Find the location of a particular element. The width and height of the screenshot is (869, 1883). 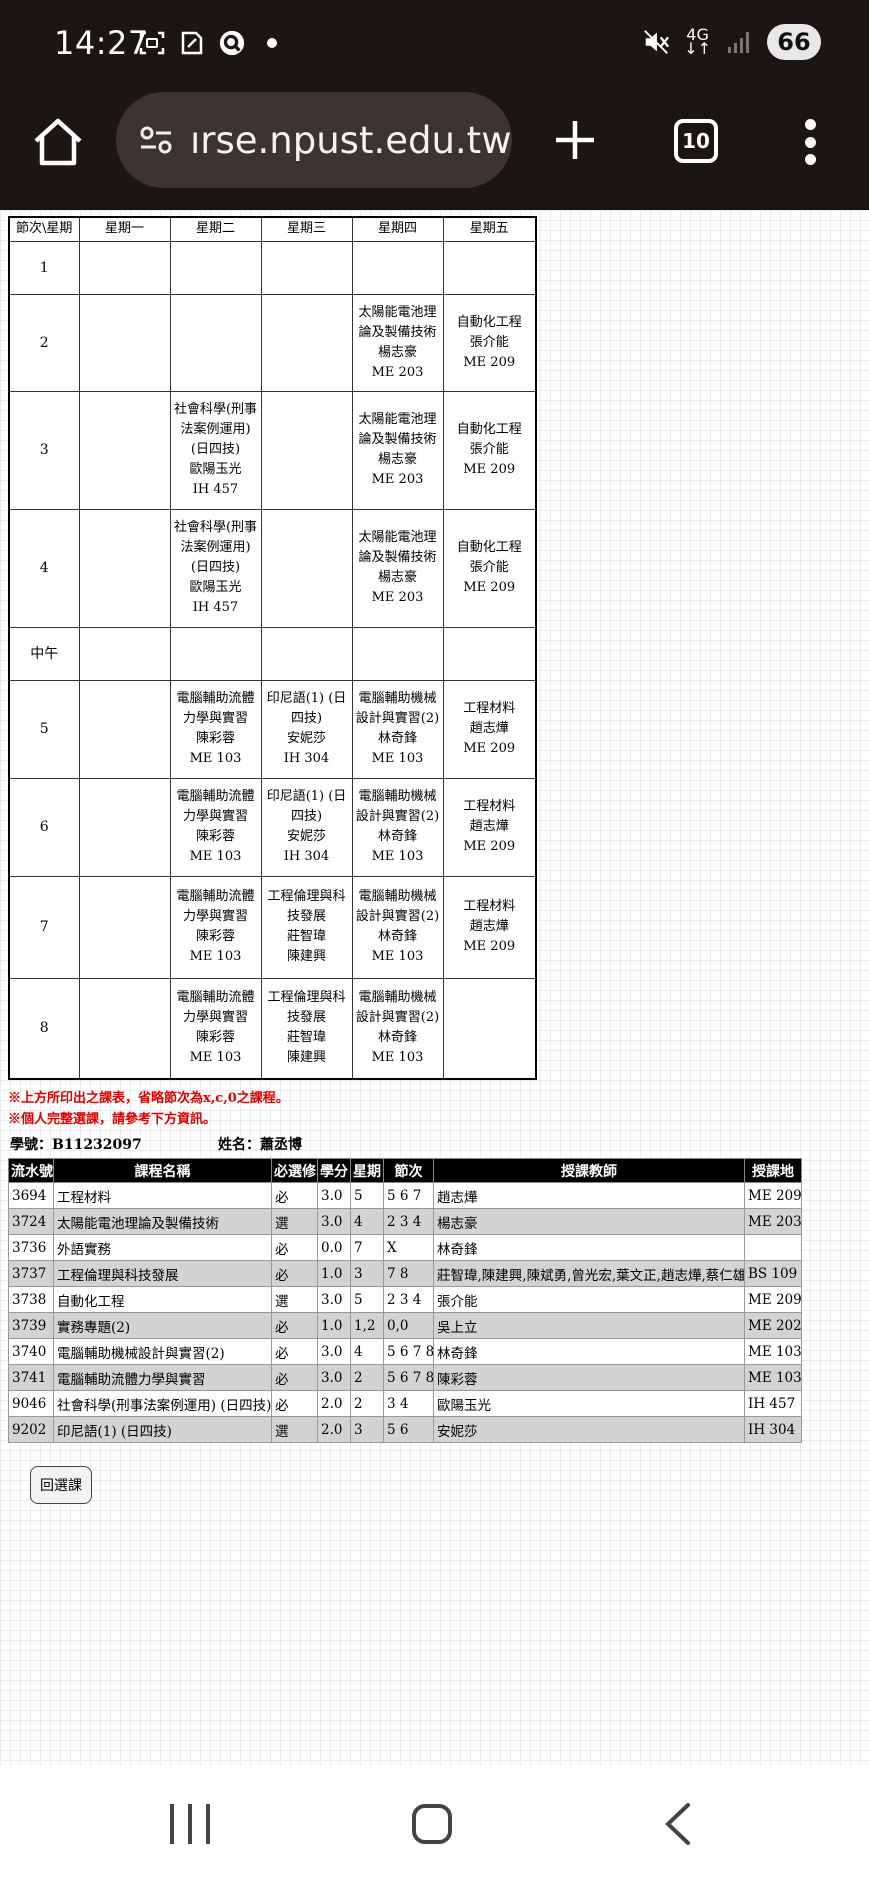

schedule-cell-text: 趙志燁 is located at coordinates (489, 926).